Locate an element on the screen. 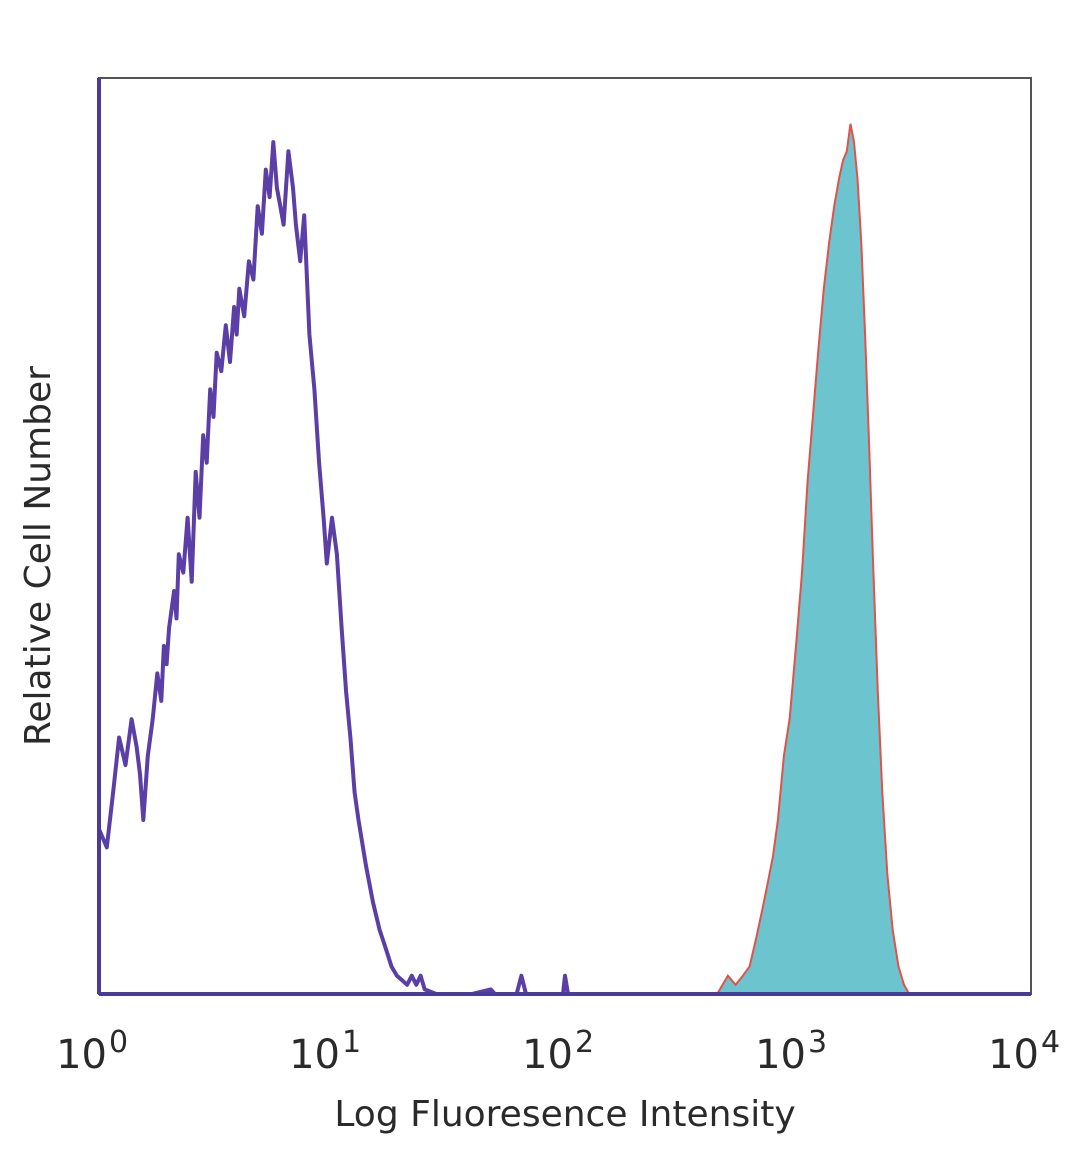  x-tick-label: 10 4 is located at coordinates (1024, 1051).